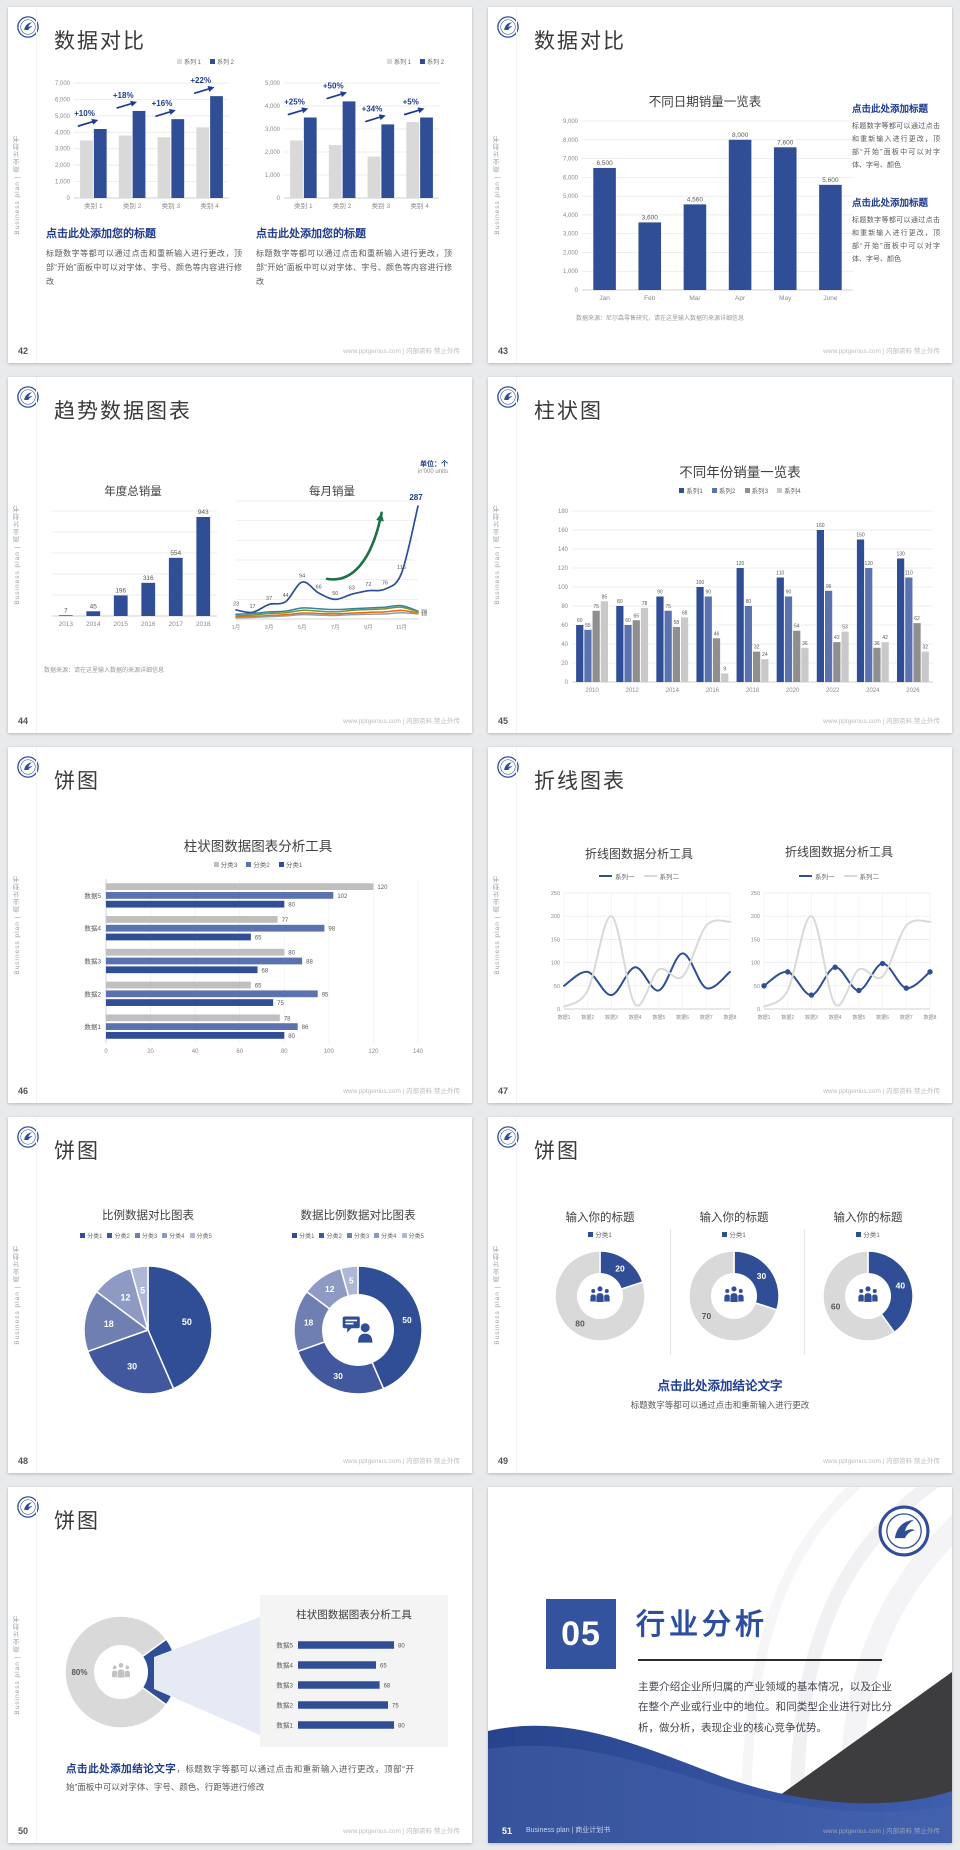 The image size is (960, 1850). What do you see at coordinates (580, 781) in the screenshot?
I see `slide-title: 折线图表` at bounding box center [580, 781].